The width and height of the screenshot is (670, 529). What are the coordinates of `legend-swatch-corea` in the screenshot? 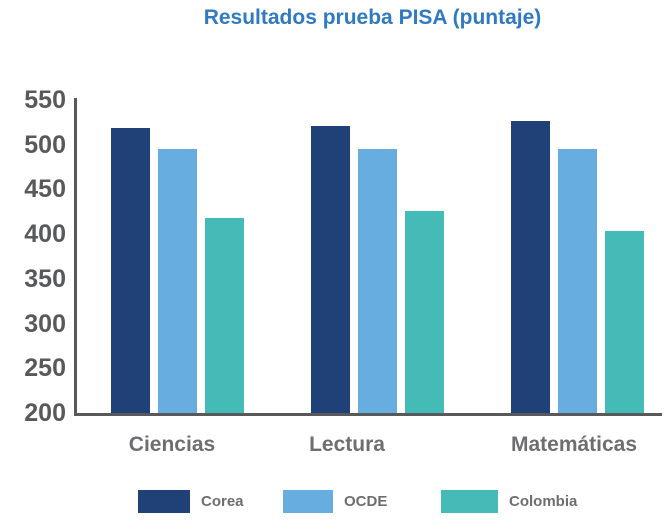 It's located at (164, 501).